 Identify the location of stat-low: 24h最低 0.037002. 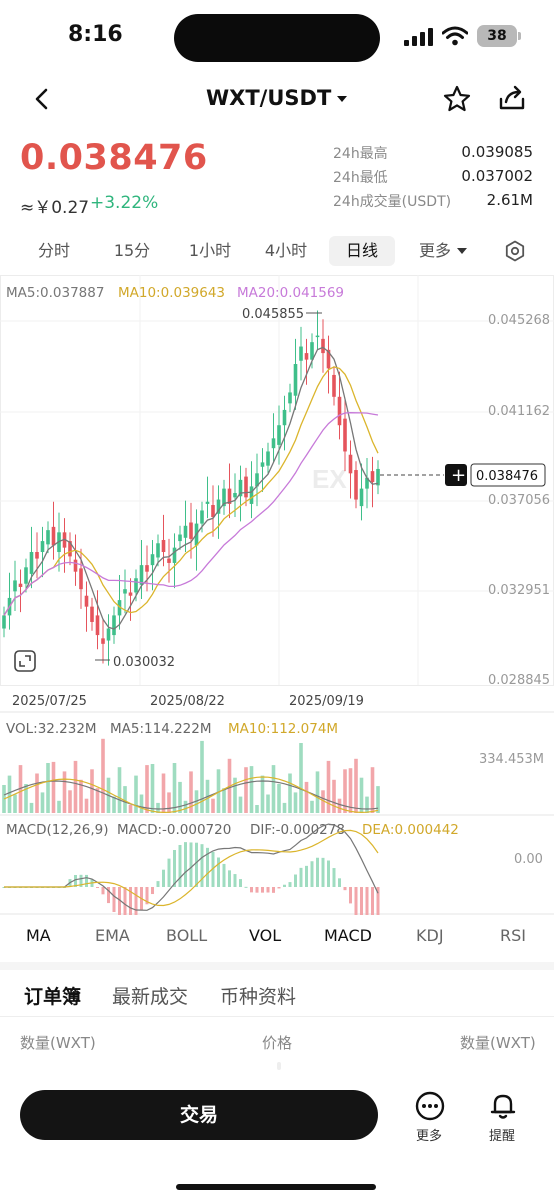
(433, 179).